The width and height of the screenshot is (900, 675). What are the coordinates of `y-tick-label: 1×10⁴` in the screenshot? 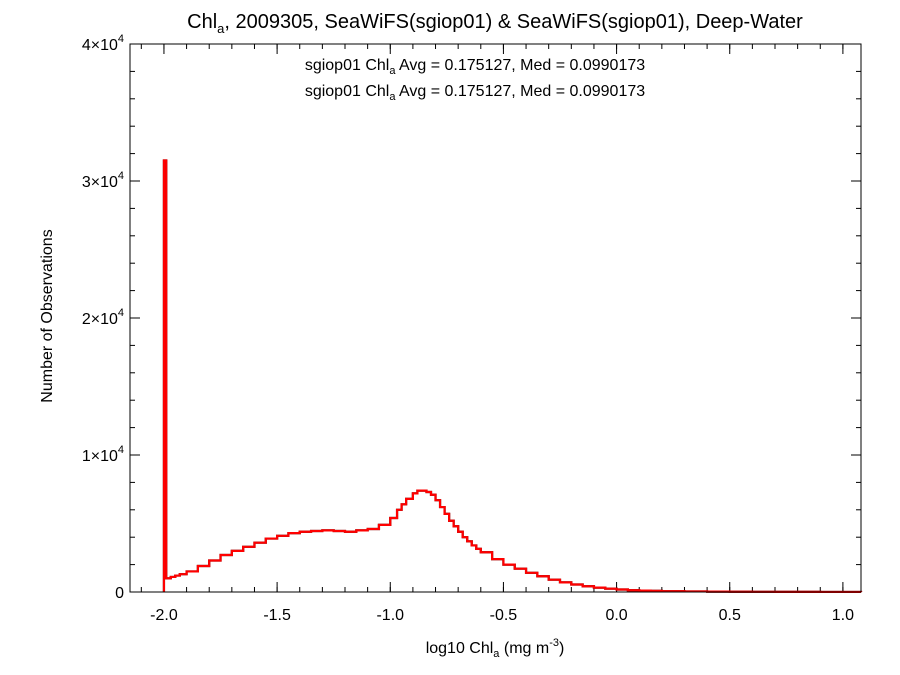 It's located at (103, 454).